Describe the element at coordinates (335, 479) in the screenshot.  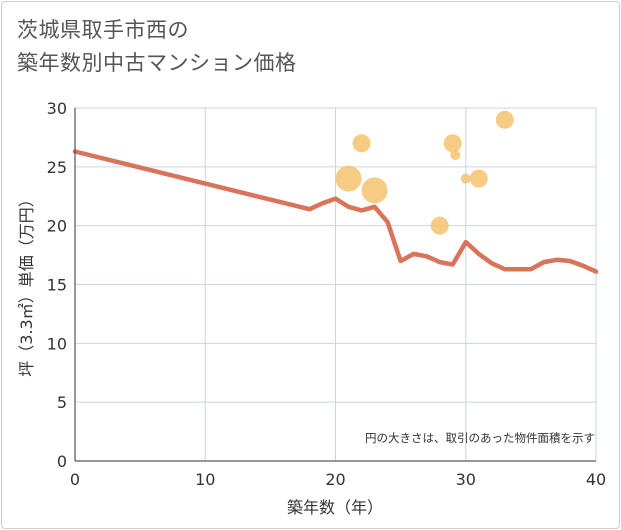
I see `x-tick-label: 20` at that location.